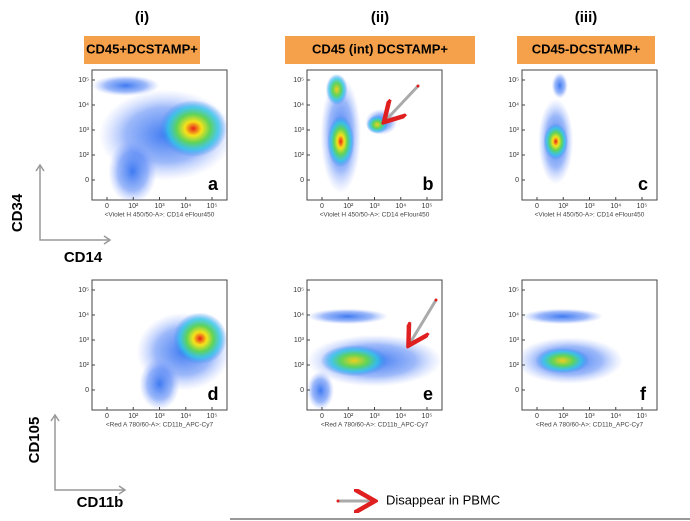  What do you see at coordinates (142, 17) in the screenshot?
I see `column-numeral: (i)` at bounding box center [142, 17].